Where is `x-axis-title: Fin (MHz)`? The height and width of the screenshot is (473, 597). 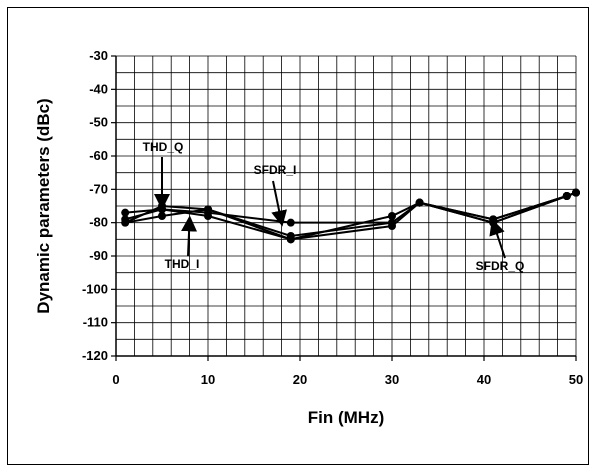 x-axis-title: Fin (MHz) is located at coordinates (346, 417).